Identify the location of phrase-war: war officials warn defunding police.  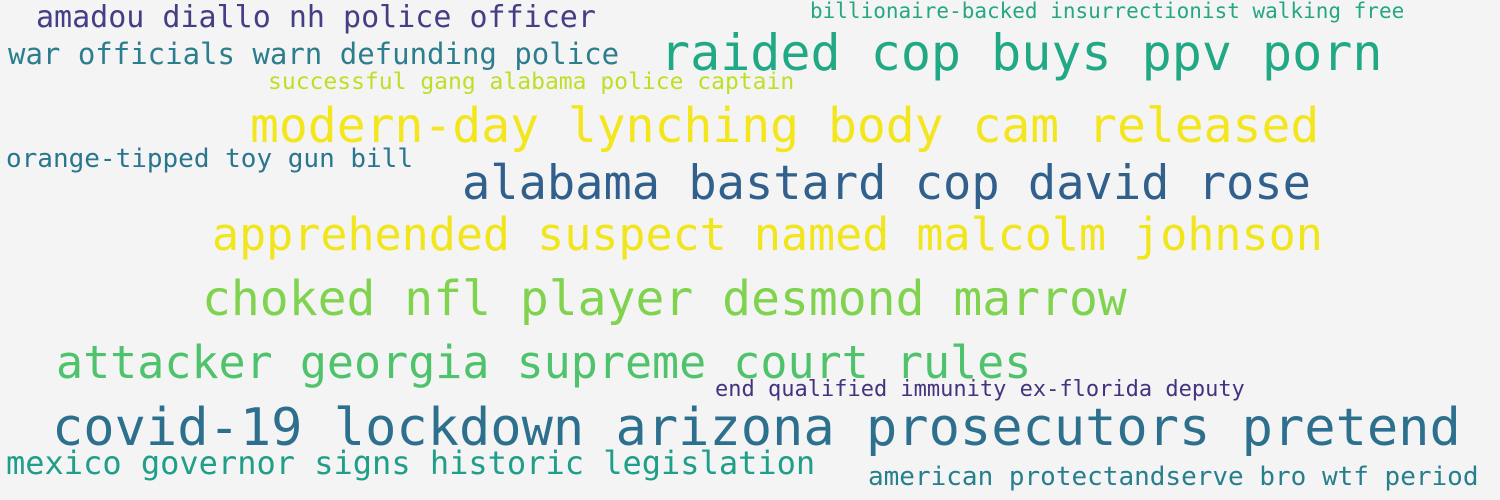
(314, 54).